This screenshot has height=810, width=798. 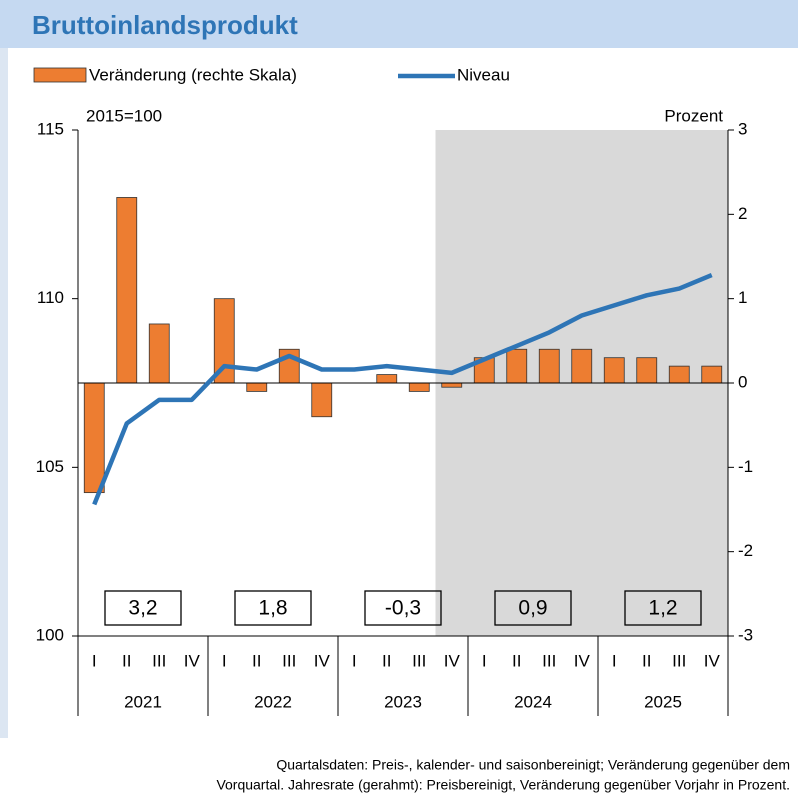 What do you see at coordinates (165, 25) in the screenshot?
I see `chart-title: Bruttoinlandsprodukt` at bounding box center [165, 25].